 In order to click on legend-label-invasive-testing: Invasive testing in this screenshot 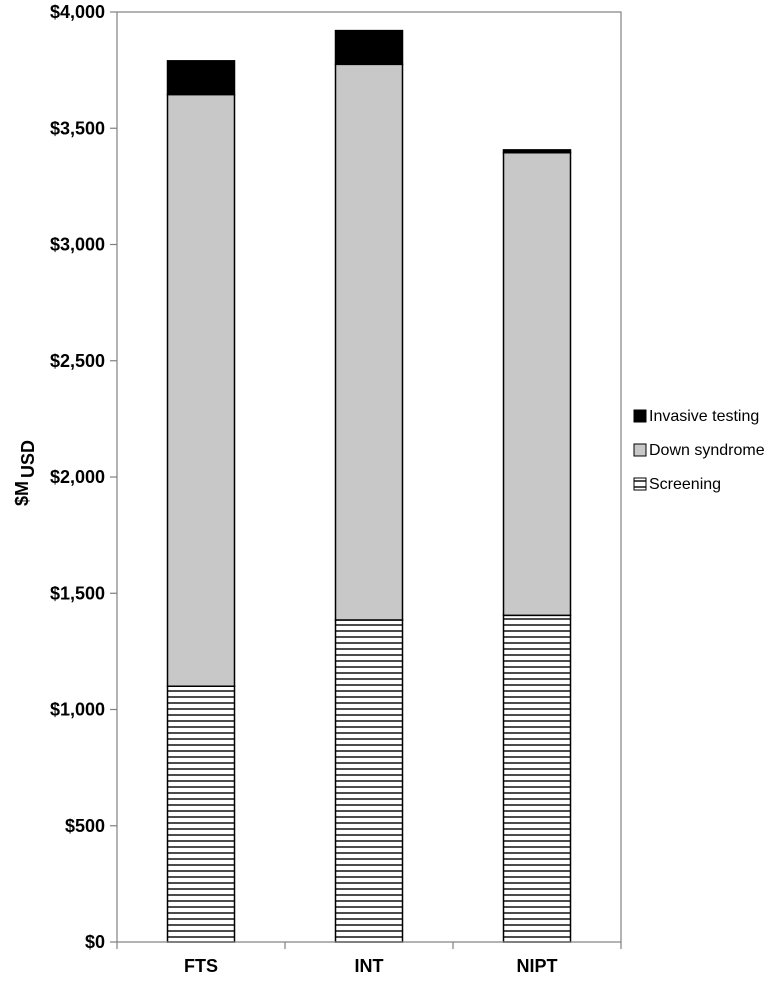, I will do `click(704, 416)`.